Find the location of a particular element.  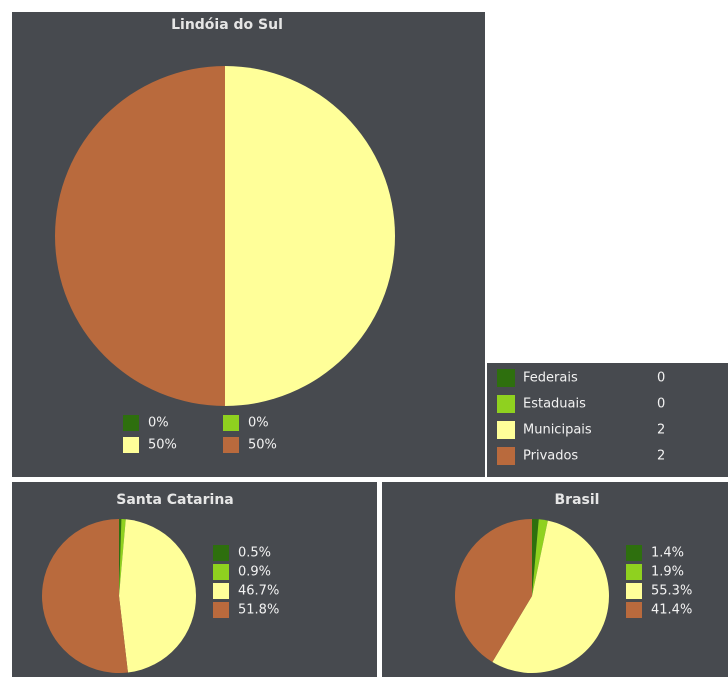

value-label: 55.3% is located at coordinates (671, 591).